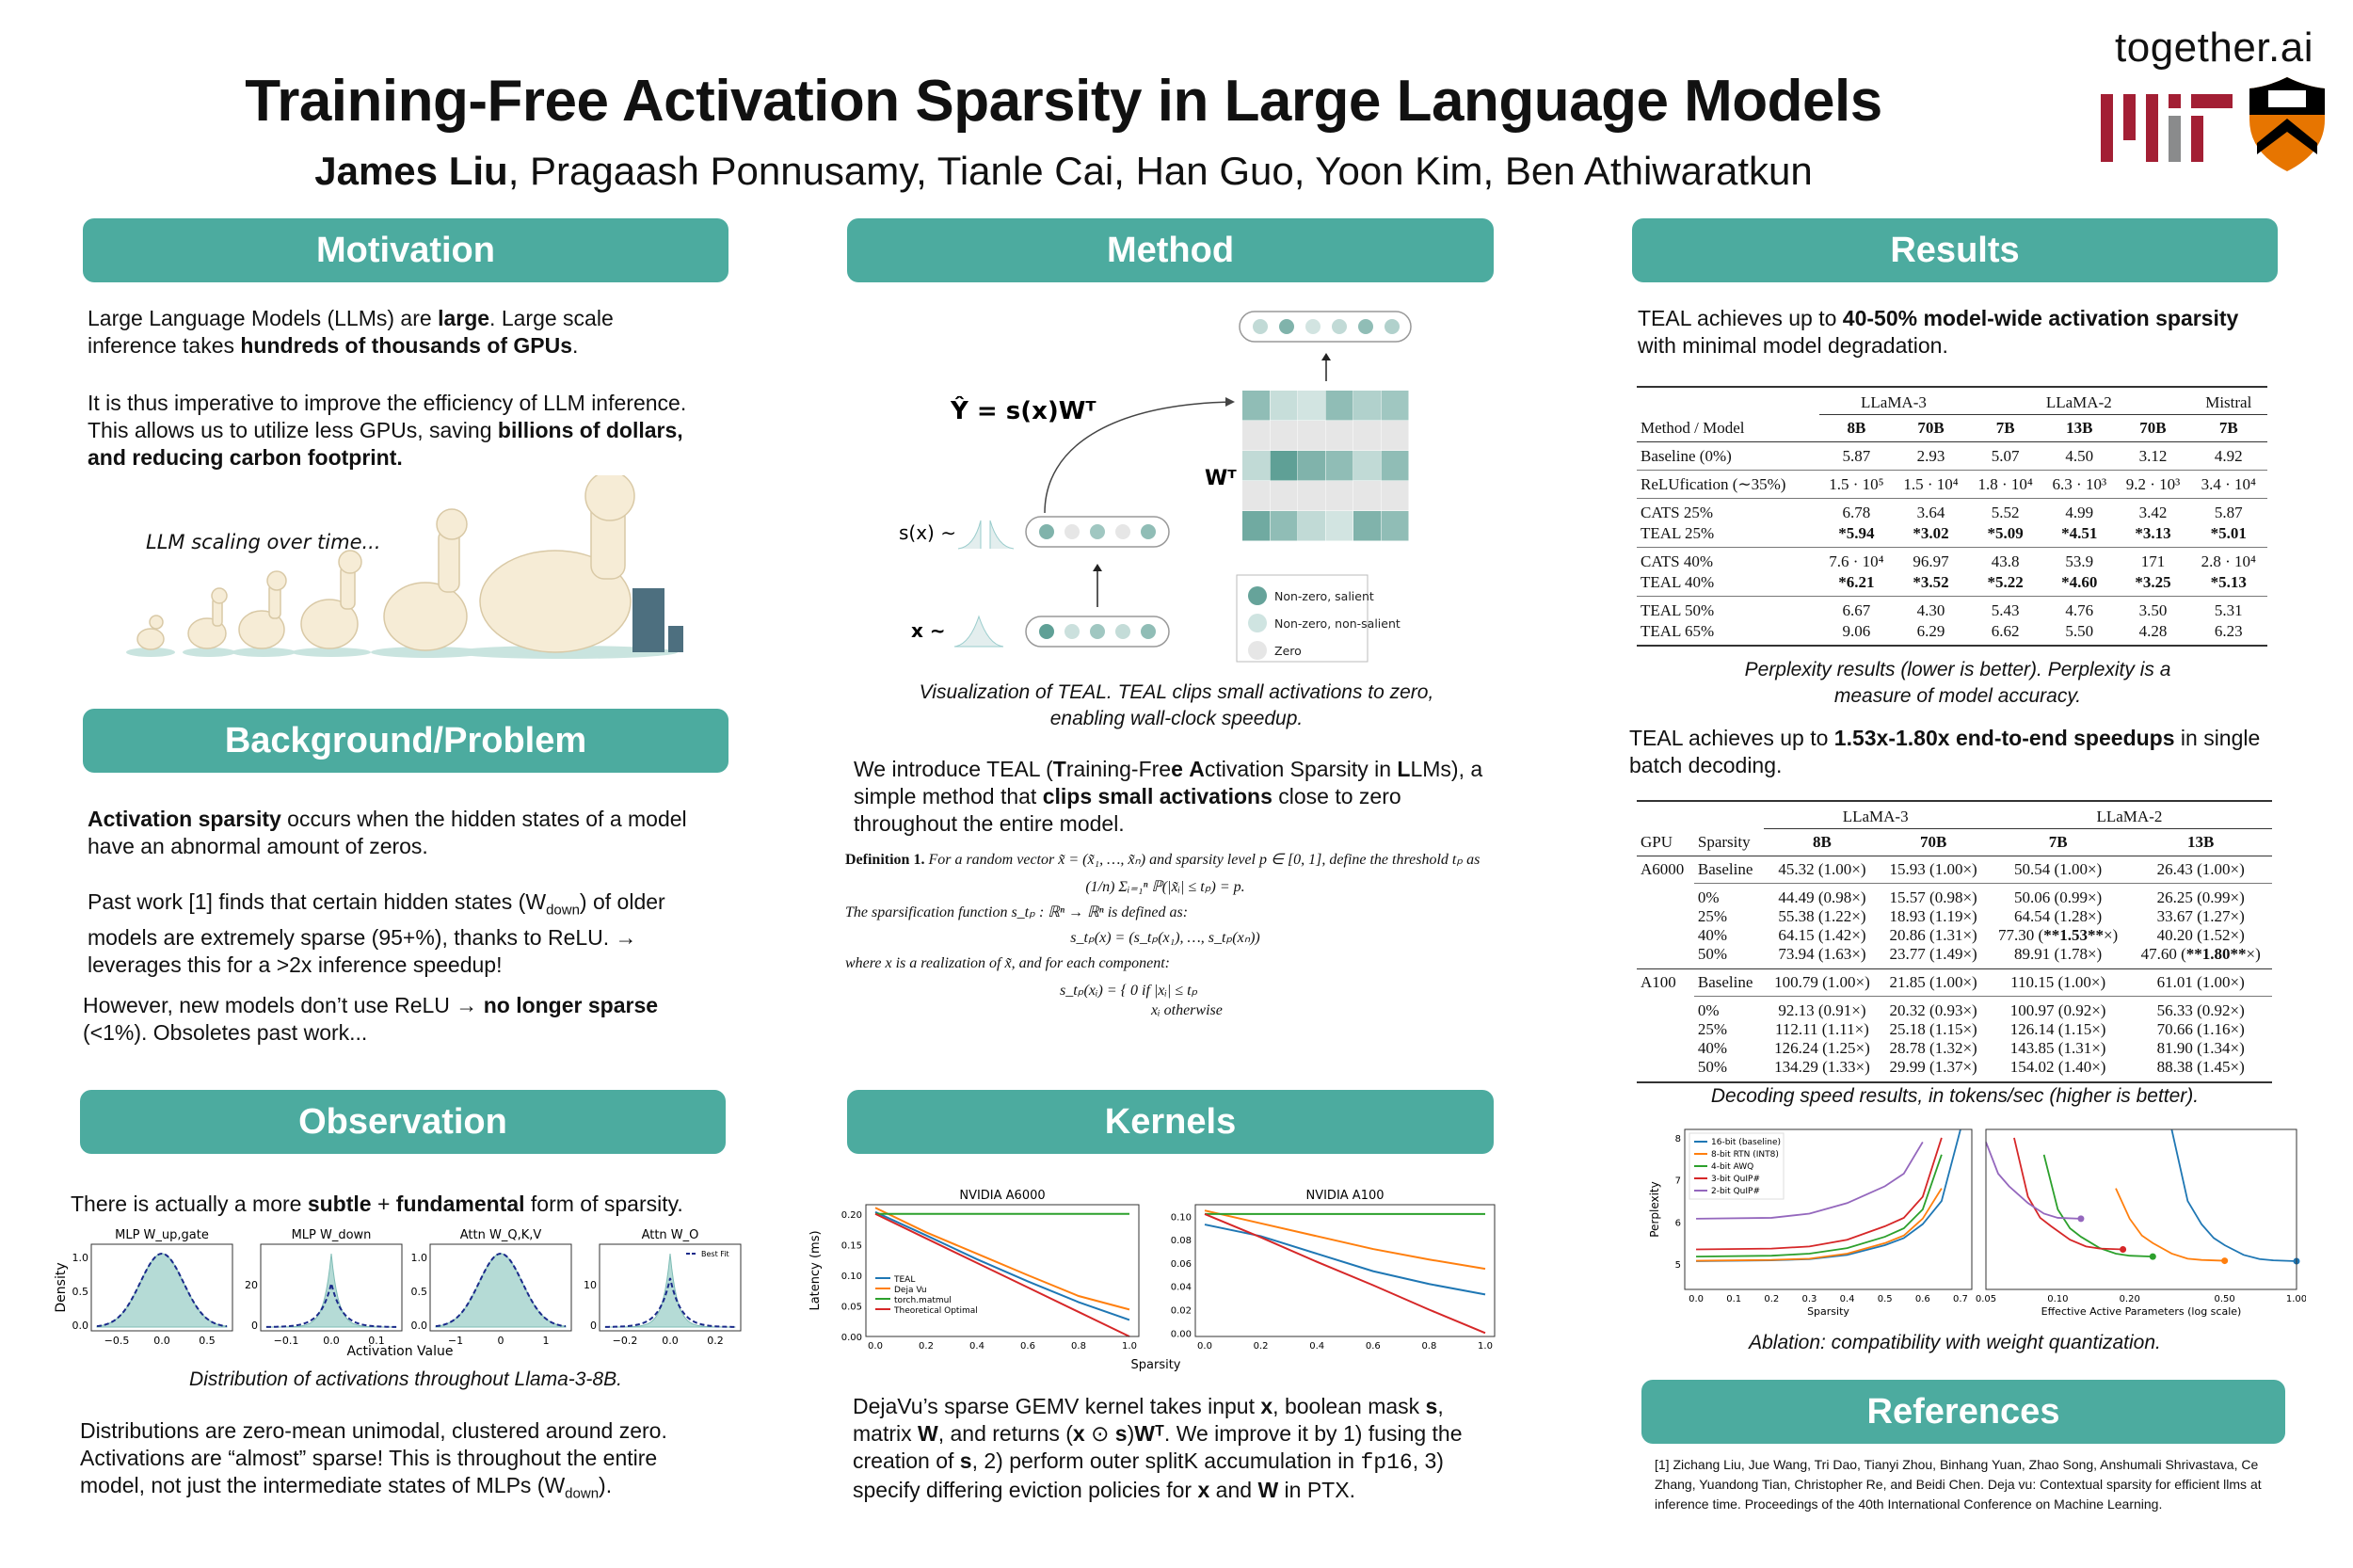  I want to click on table-cell: 70.66 (1.16×), so click(2201, 1029).